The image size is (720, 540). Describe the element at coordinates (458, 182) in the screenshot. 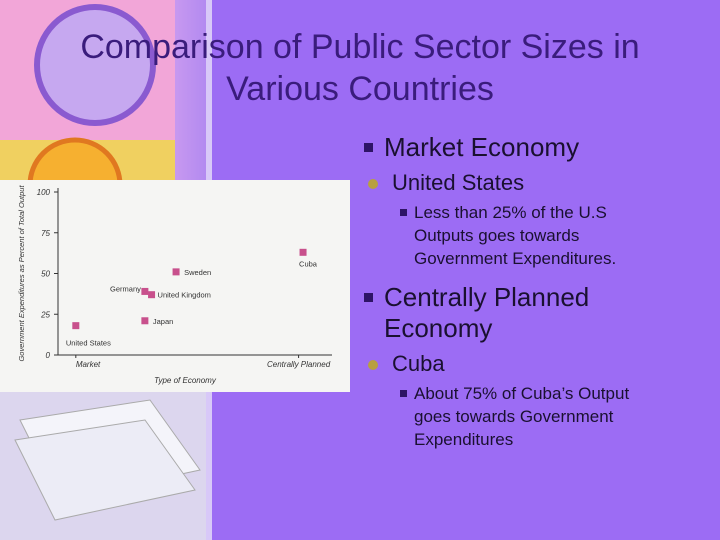

I see `bullet-text: United States` at that location.